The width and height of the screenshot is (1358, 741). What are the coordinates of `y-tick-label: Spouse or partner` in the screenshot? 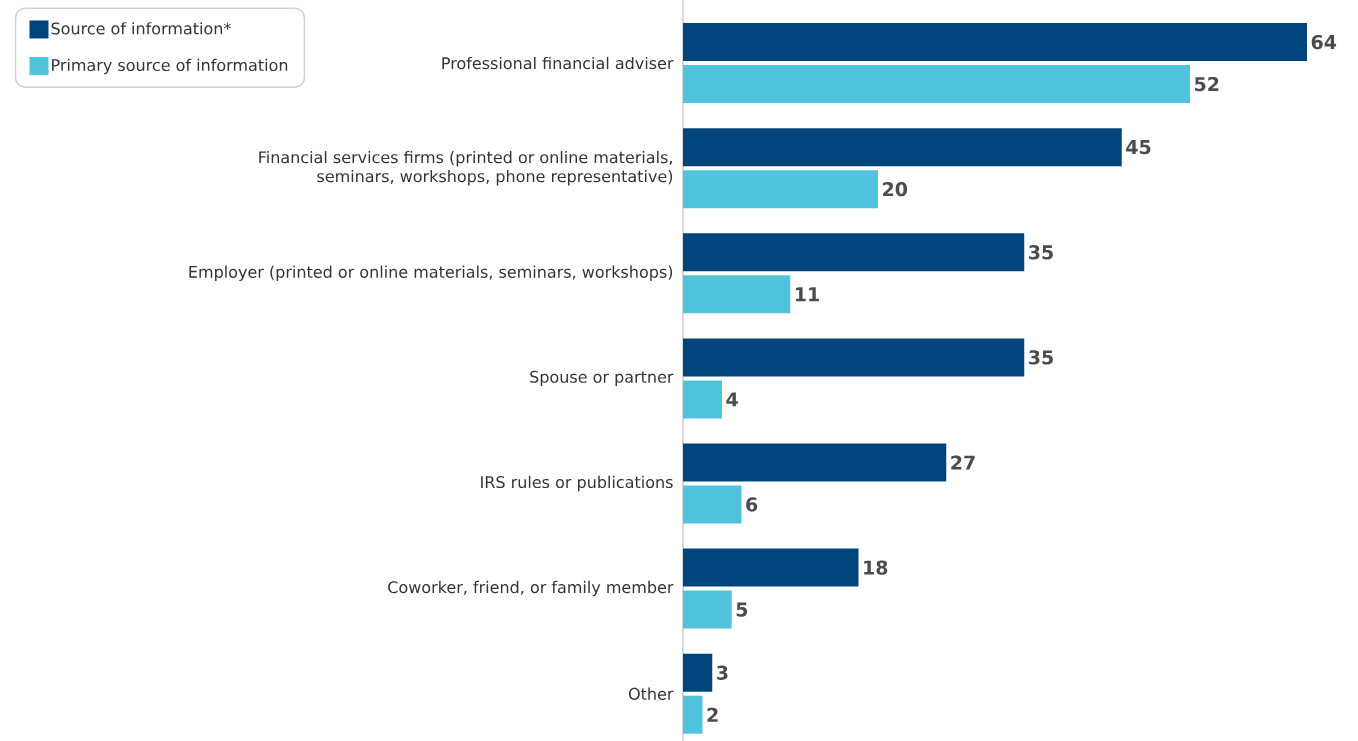 It's located at (602, 378).